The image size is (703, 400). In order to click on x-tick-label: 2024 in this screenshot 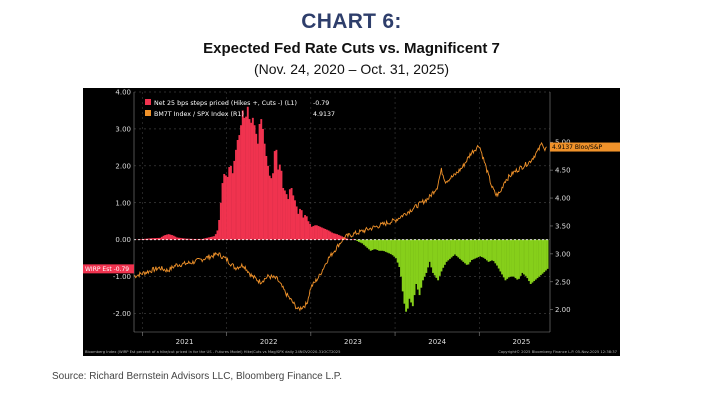, I will do `click(437, 342)`.